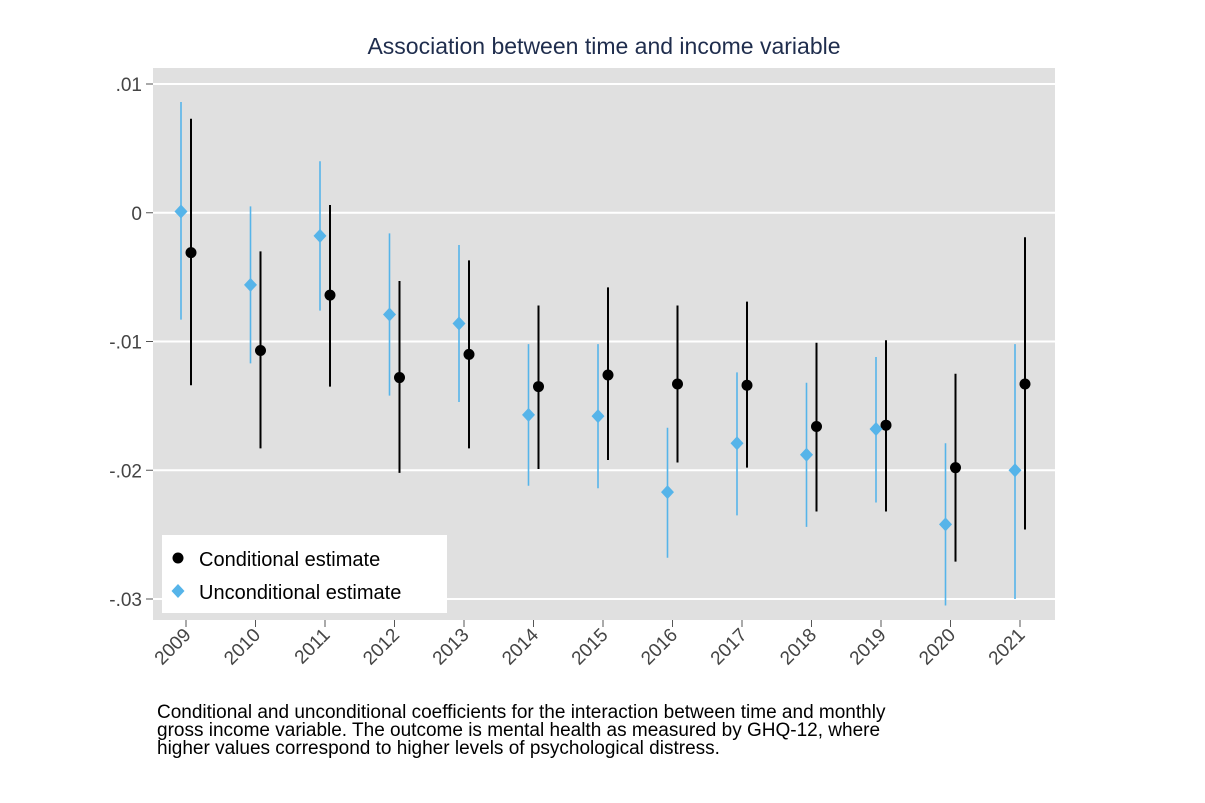 The width and height of the screenshot is (1205, 803). I want to click on legend-box, so click(304, 574).